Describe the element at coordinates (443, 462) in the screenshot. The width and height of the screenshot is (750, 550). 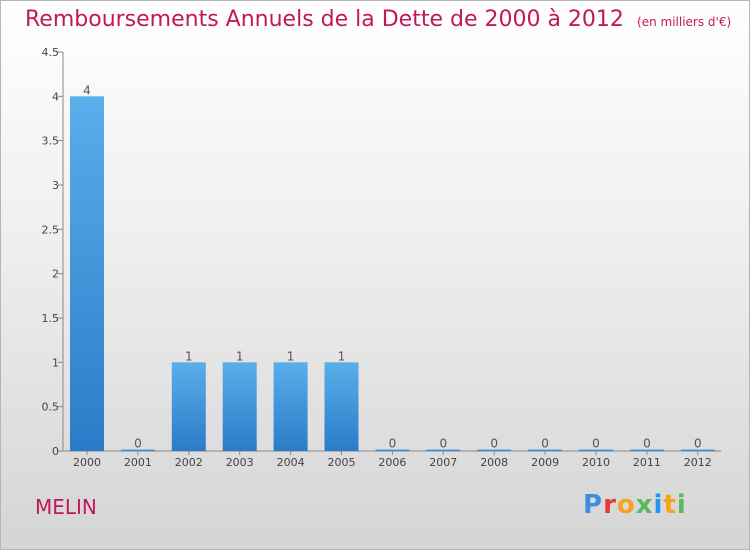
I see `x-tick-label: 2007` at that location.